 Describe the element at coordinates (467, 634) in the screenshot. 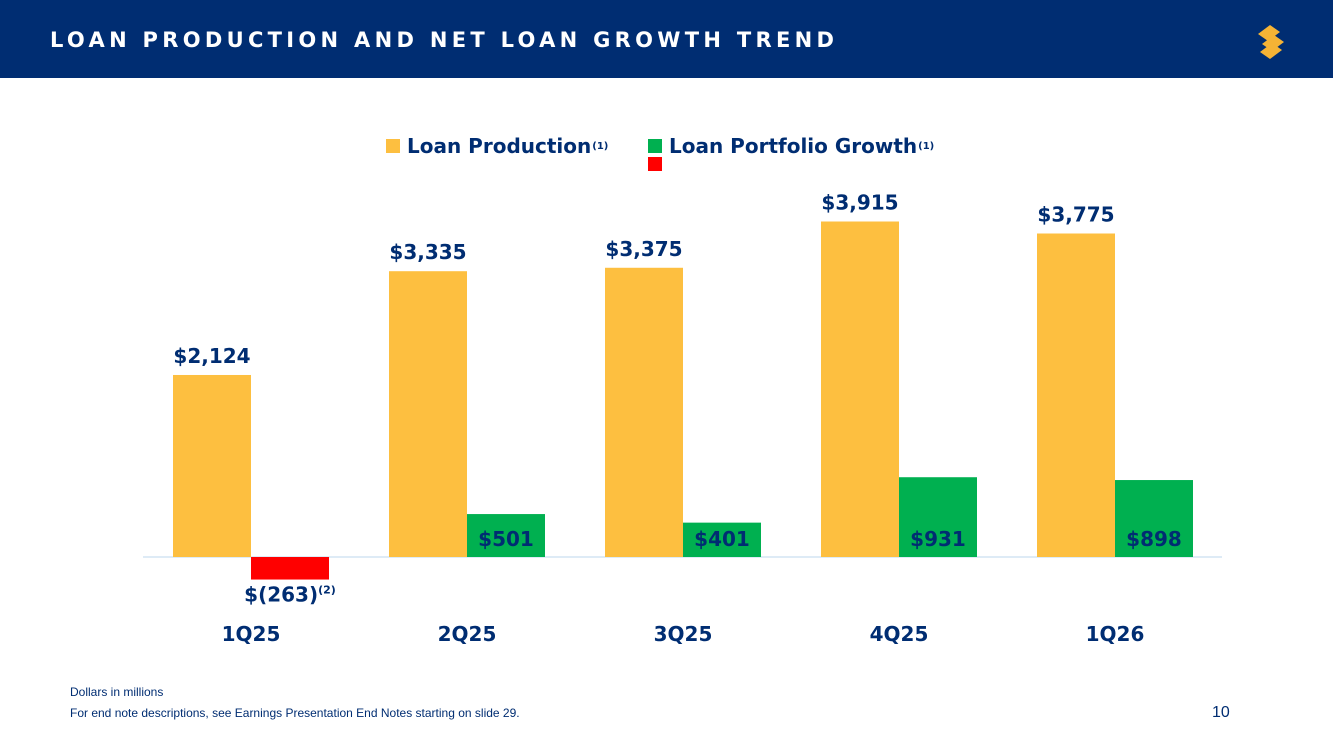

I see `x-tick-label: 2Q25` at that location.